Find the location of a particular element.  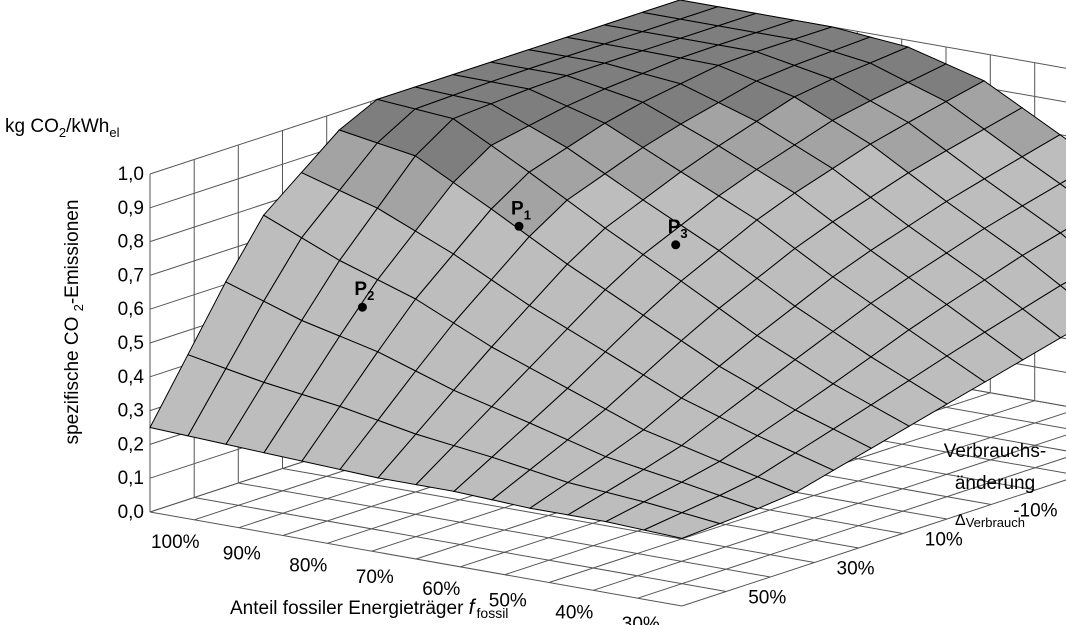

unit-label: kg CO2/kWhel is located at coordinates (62, 128).